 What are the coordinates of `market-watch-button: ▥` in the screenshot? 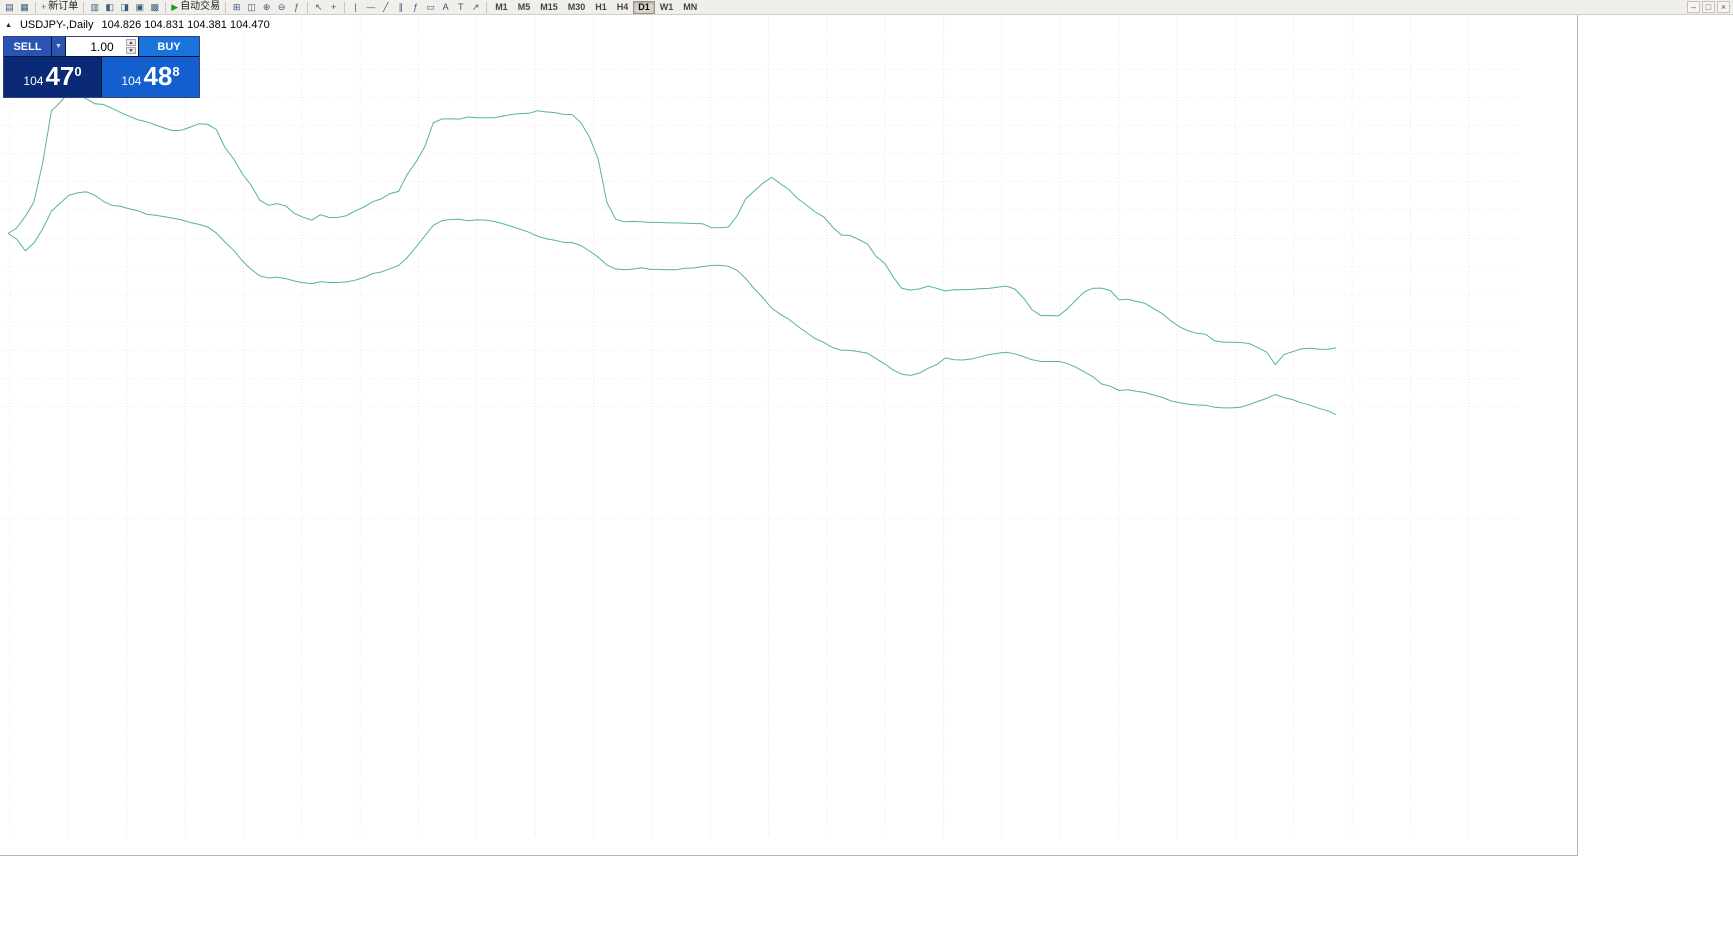 It's located at (94, 7).